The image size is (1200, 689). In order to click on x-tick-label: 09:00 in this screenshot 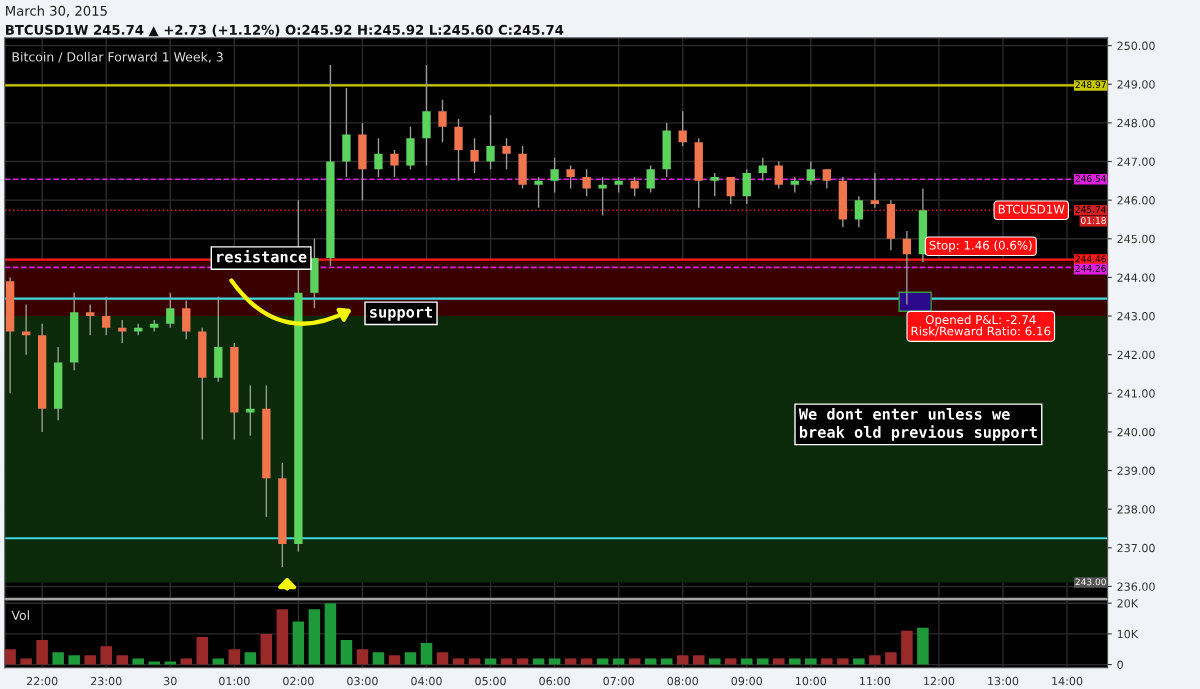, I will do `click(747, 681)`.